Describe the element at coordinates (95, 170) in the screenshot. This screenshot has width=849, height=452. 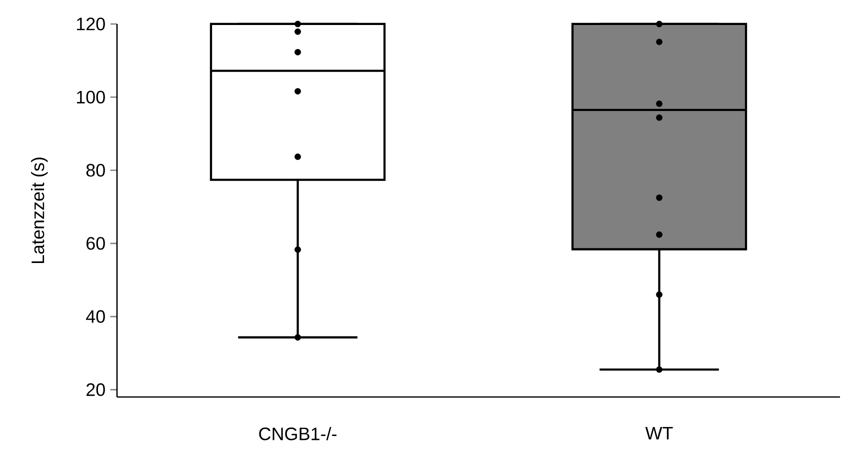
I see `y-tick-label: 80` at that location.